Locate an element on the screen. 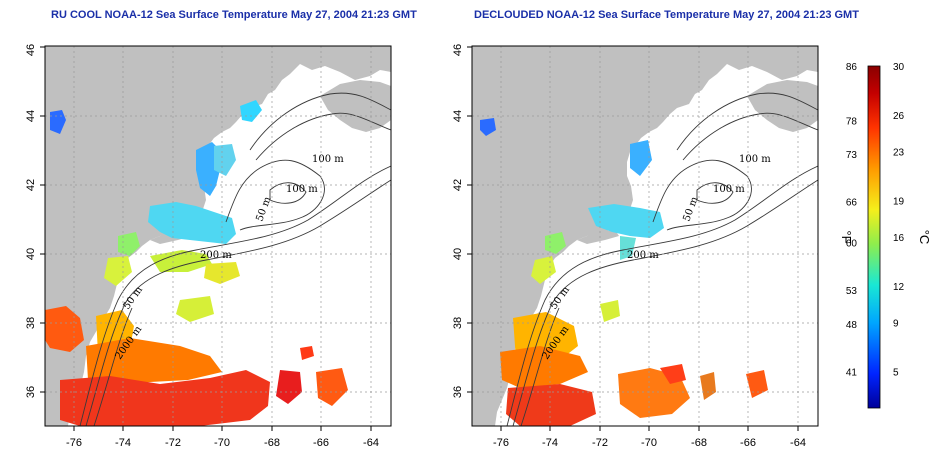 The image size is (950, 475). colorbar-celsius-tick: 30 is located at coordinates (899, 67).